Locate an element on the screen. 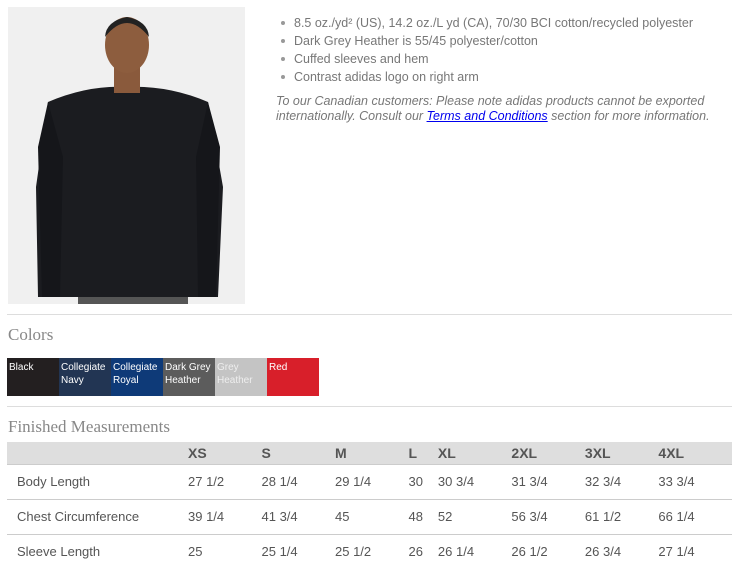 This screenshot has height=571, width=739. measurement-cell: 31 3/4 is located at coordinates (548, 481).